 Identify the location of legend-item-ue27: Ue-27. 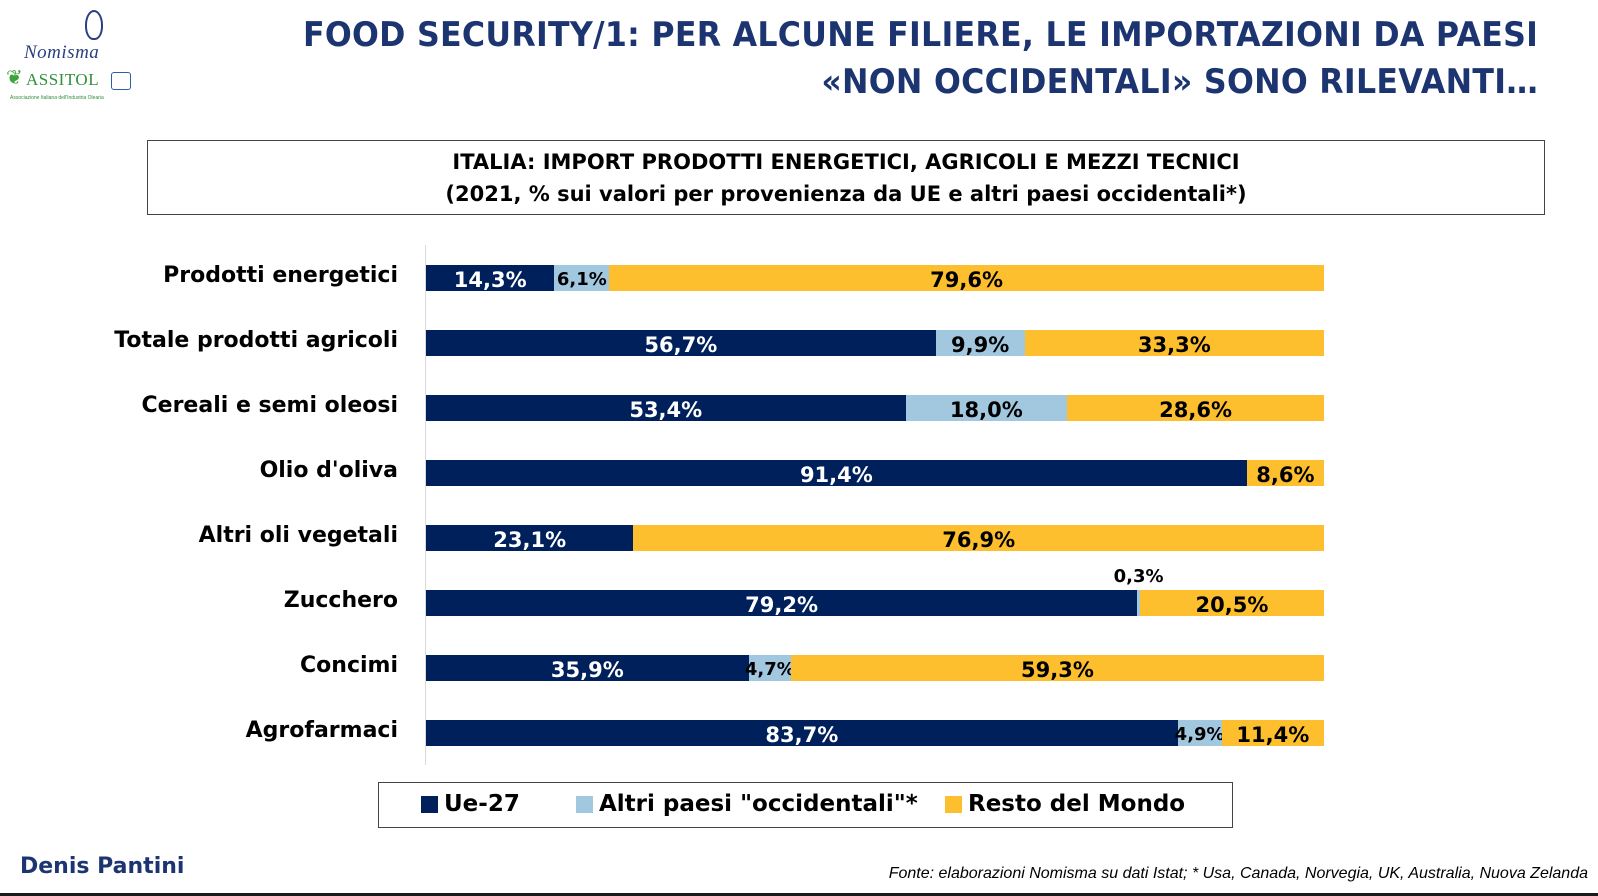
(470, 804).